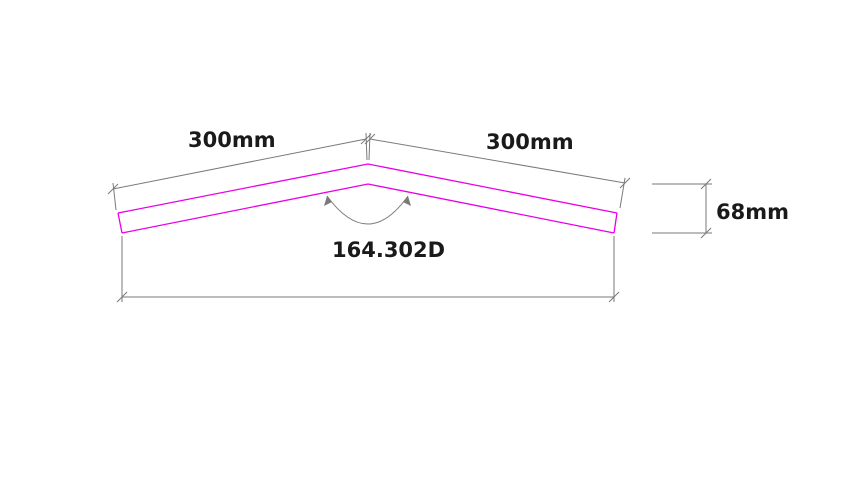 Image resolution: width=848 pixels, height=480 pixels. What do you see at coordinates (615, 223) in the screenshot?
I see `profile-right-end` at bounding box center [615, 223].